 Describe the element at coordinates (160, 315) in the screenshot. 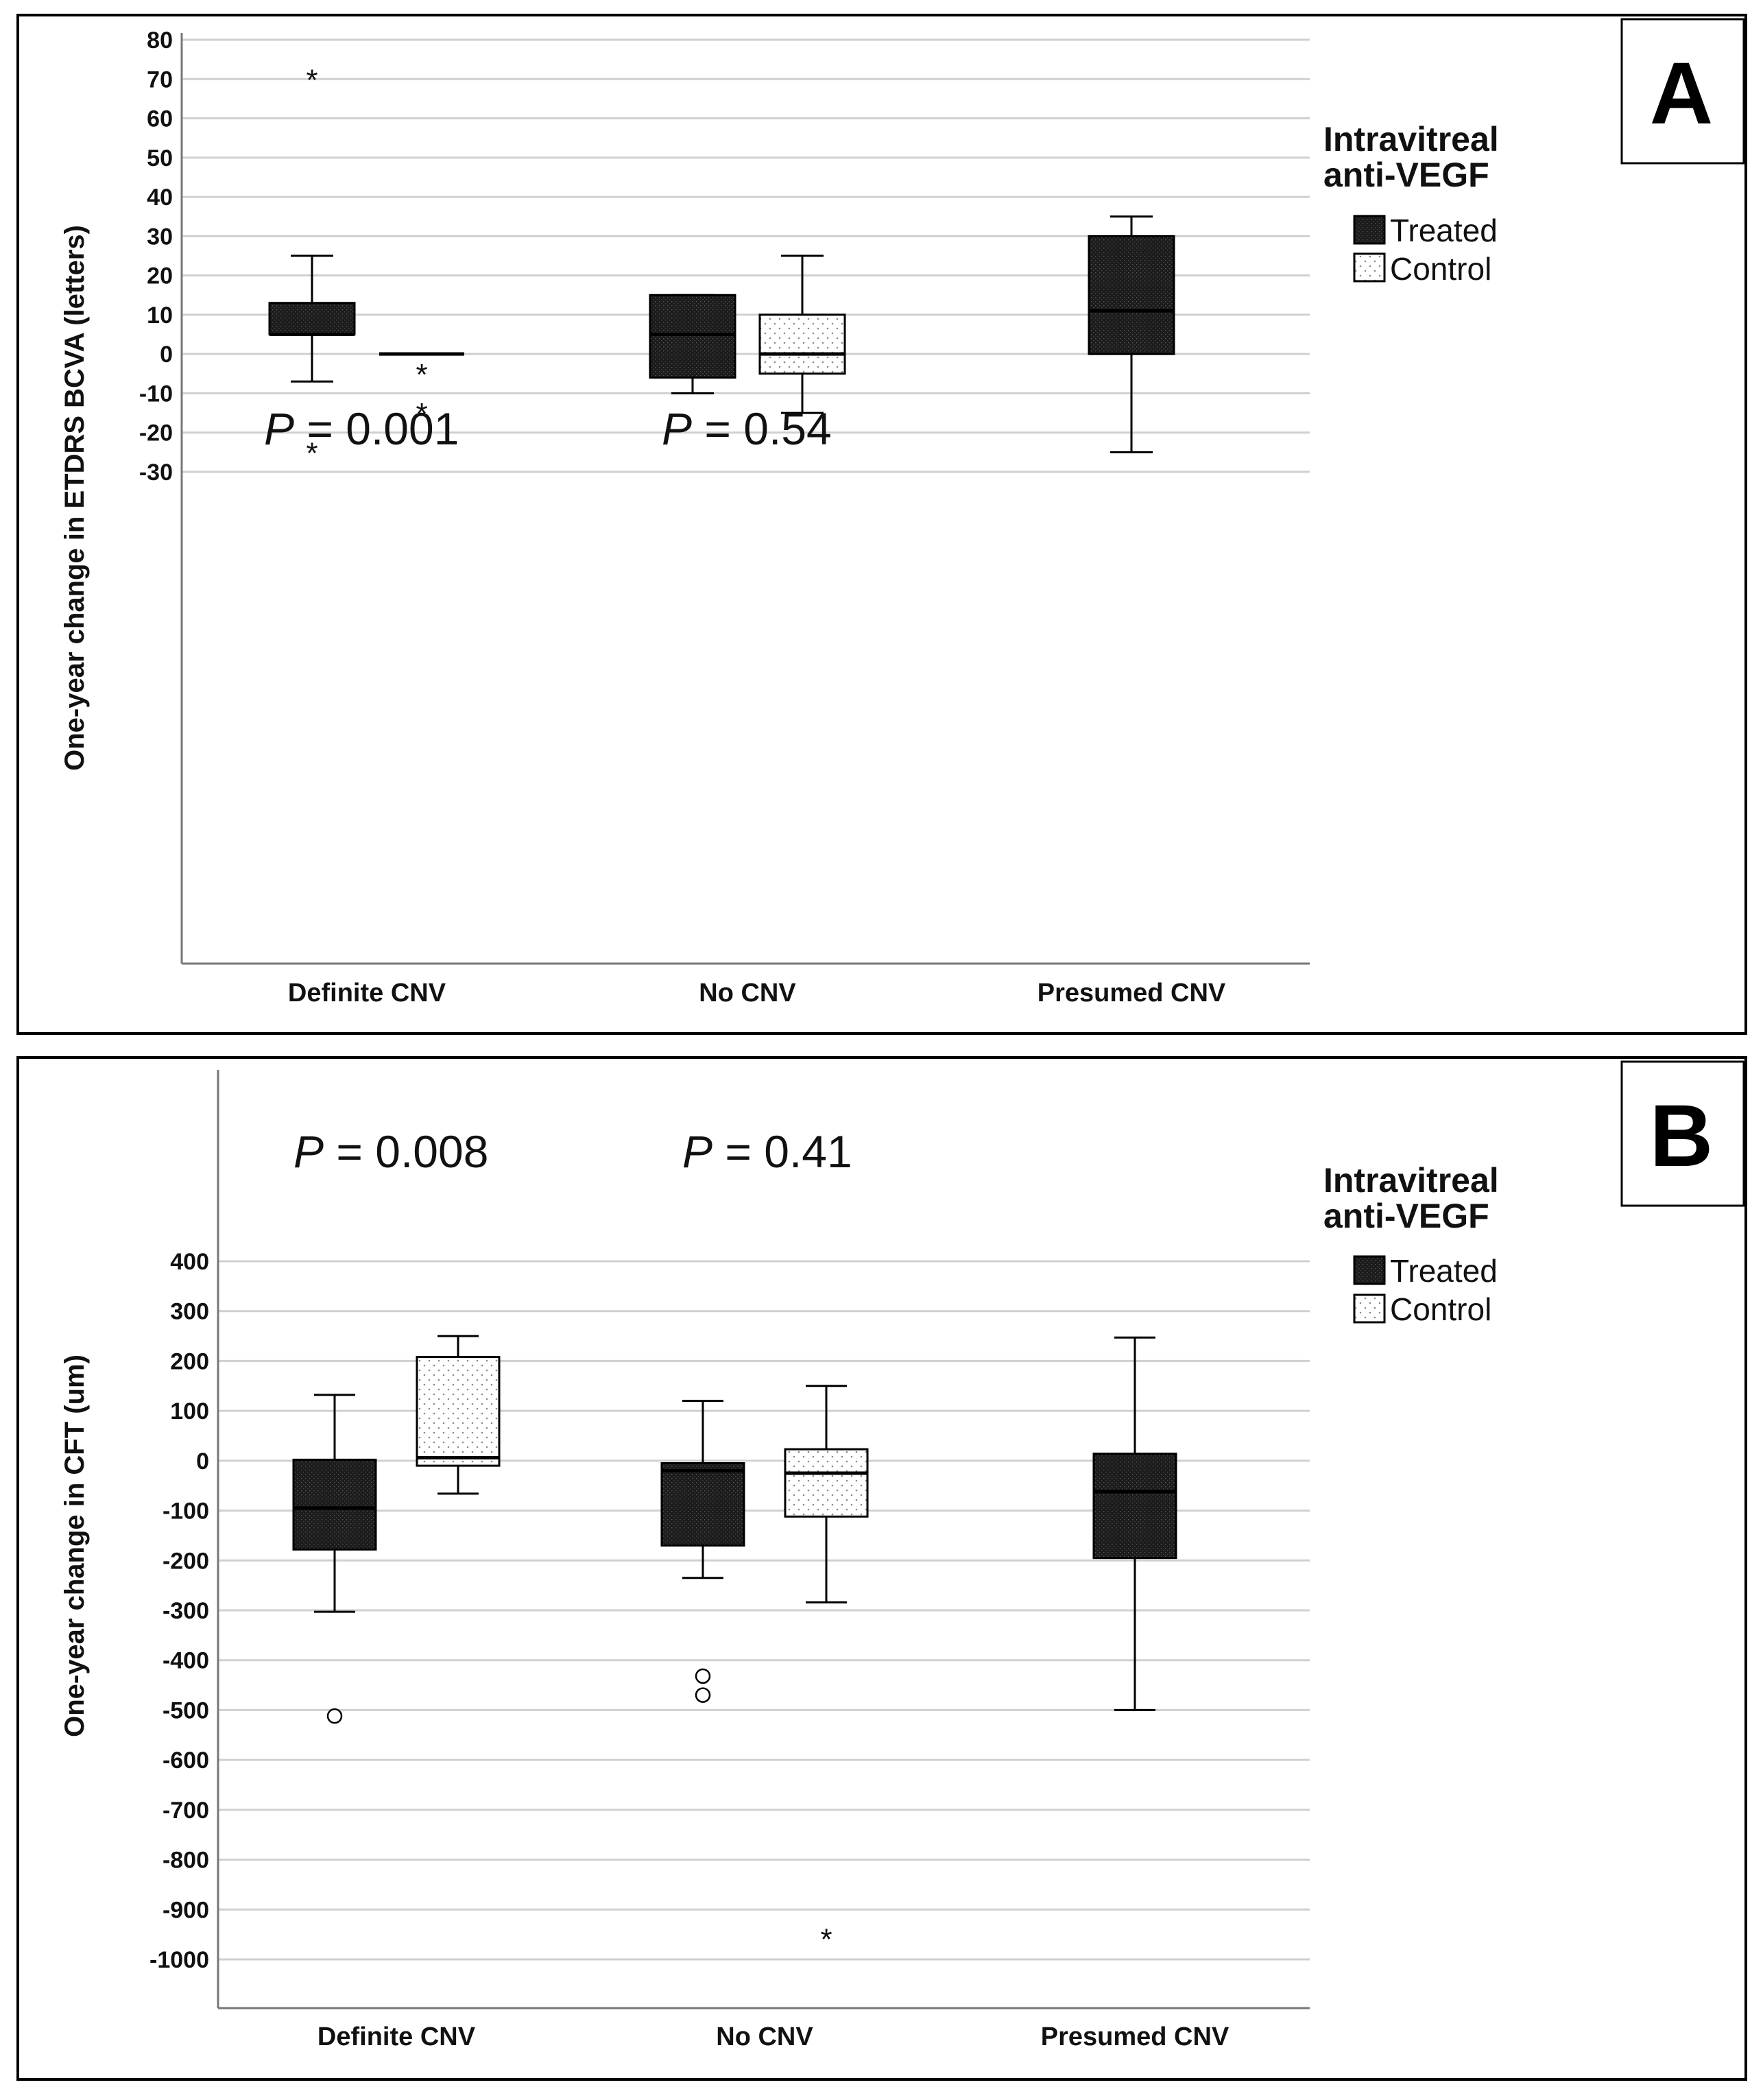

I see `y-tick-label: 10` at that location.